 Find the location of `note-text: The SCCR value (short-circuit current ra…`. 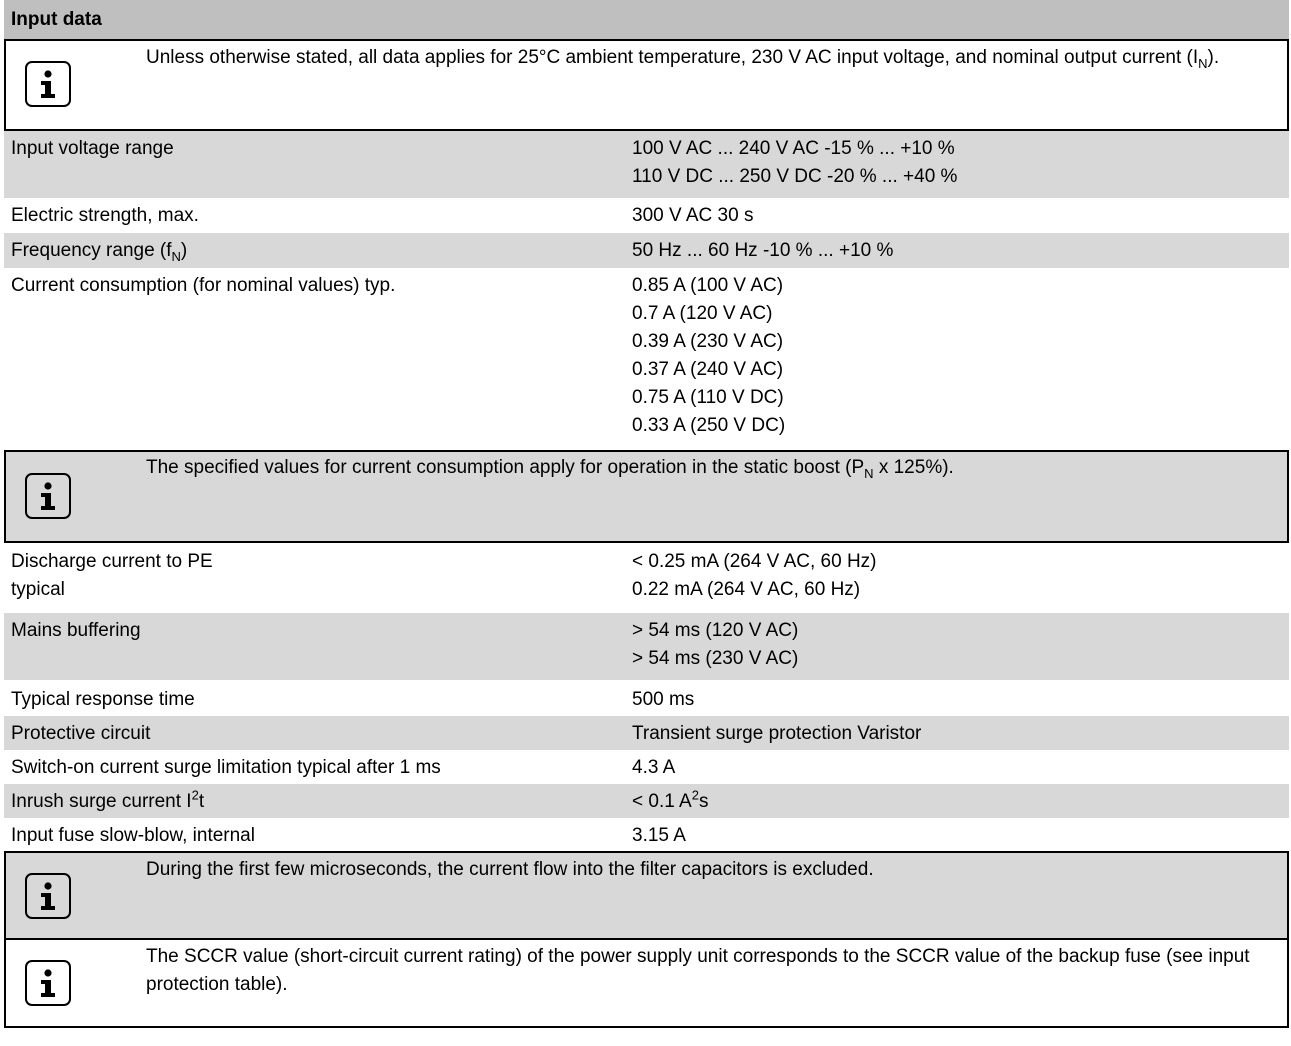

note-text: The SCCR value (short-circuit current ra… is located at coordinates (698, 970).